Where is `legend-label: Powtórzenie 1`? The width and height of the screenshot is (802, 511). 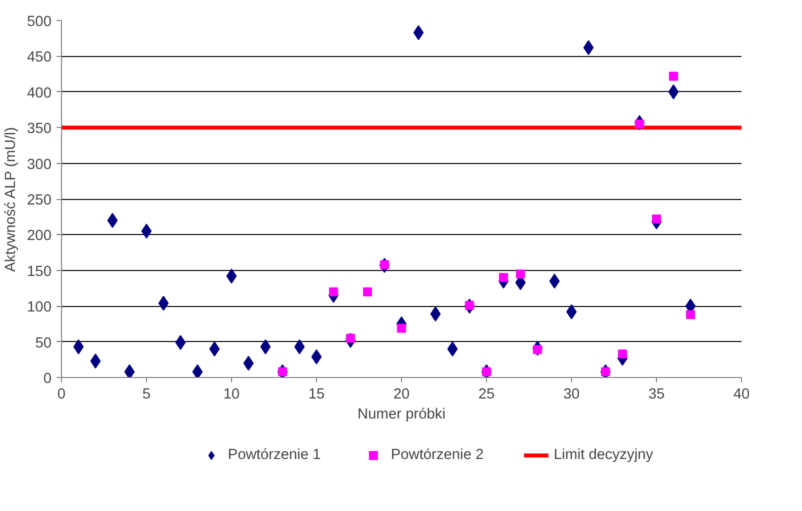
legend-label: Powtórzenie 1 is located at coordinates (274, 455).